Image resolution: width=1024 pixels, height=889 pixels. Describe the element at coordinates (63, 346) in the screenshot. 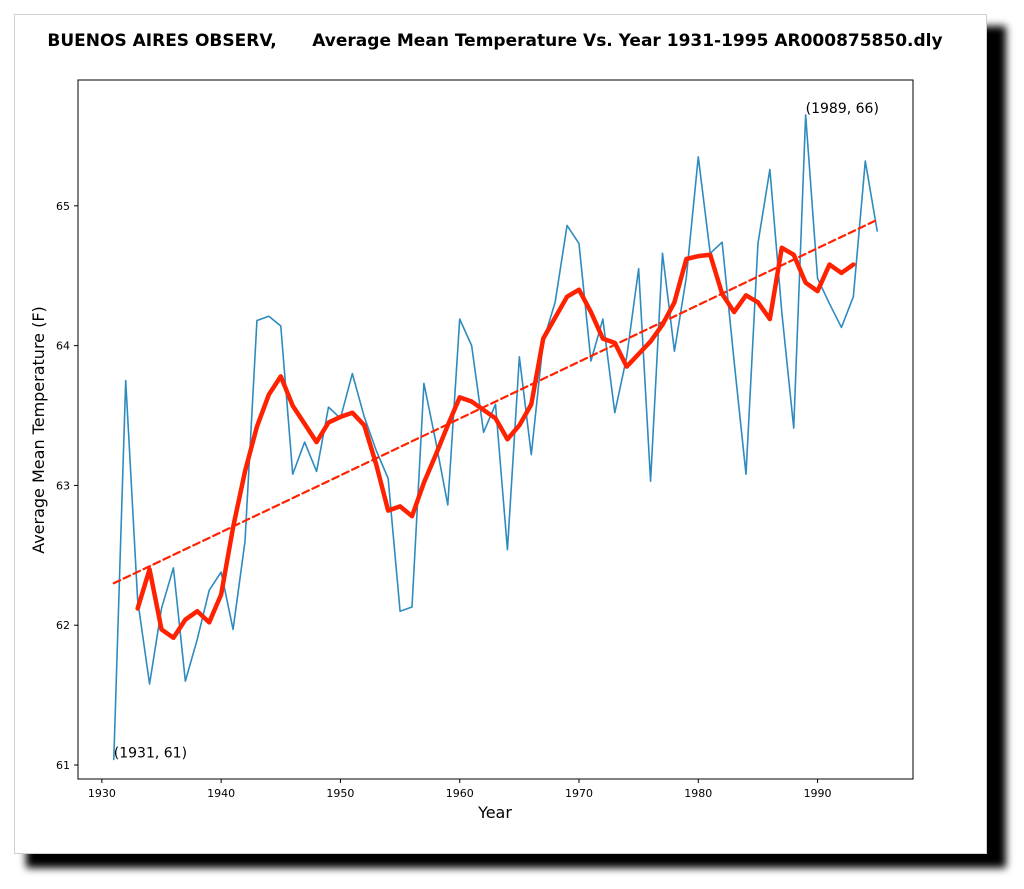

I see `y-tick-label: 64` at that location.